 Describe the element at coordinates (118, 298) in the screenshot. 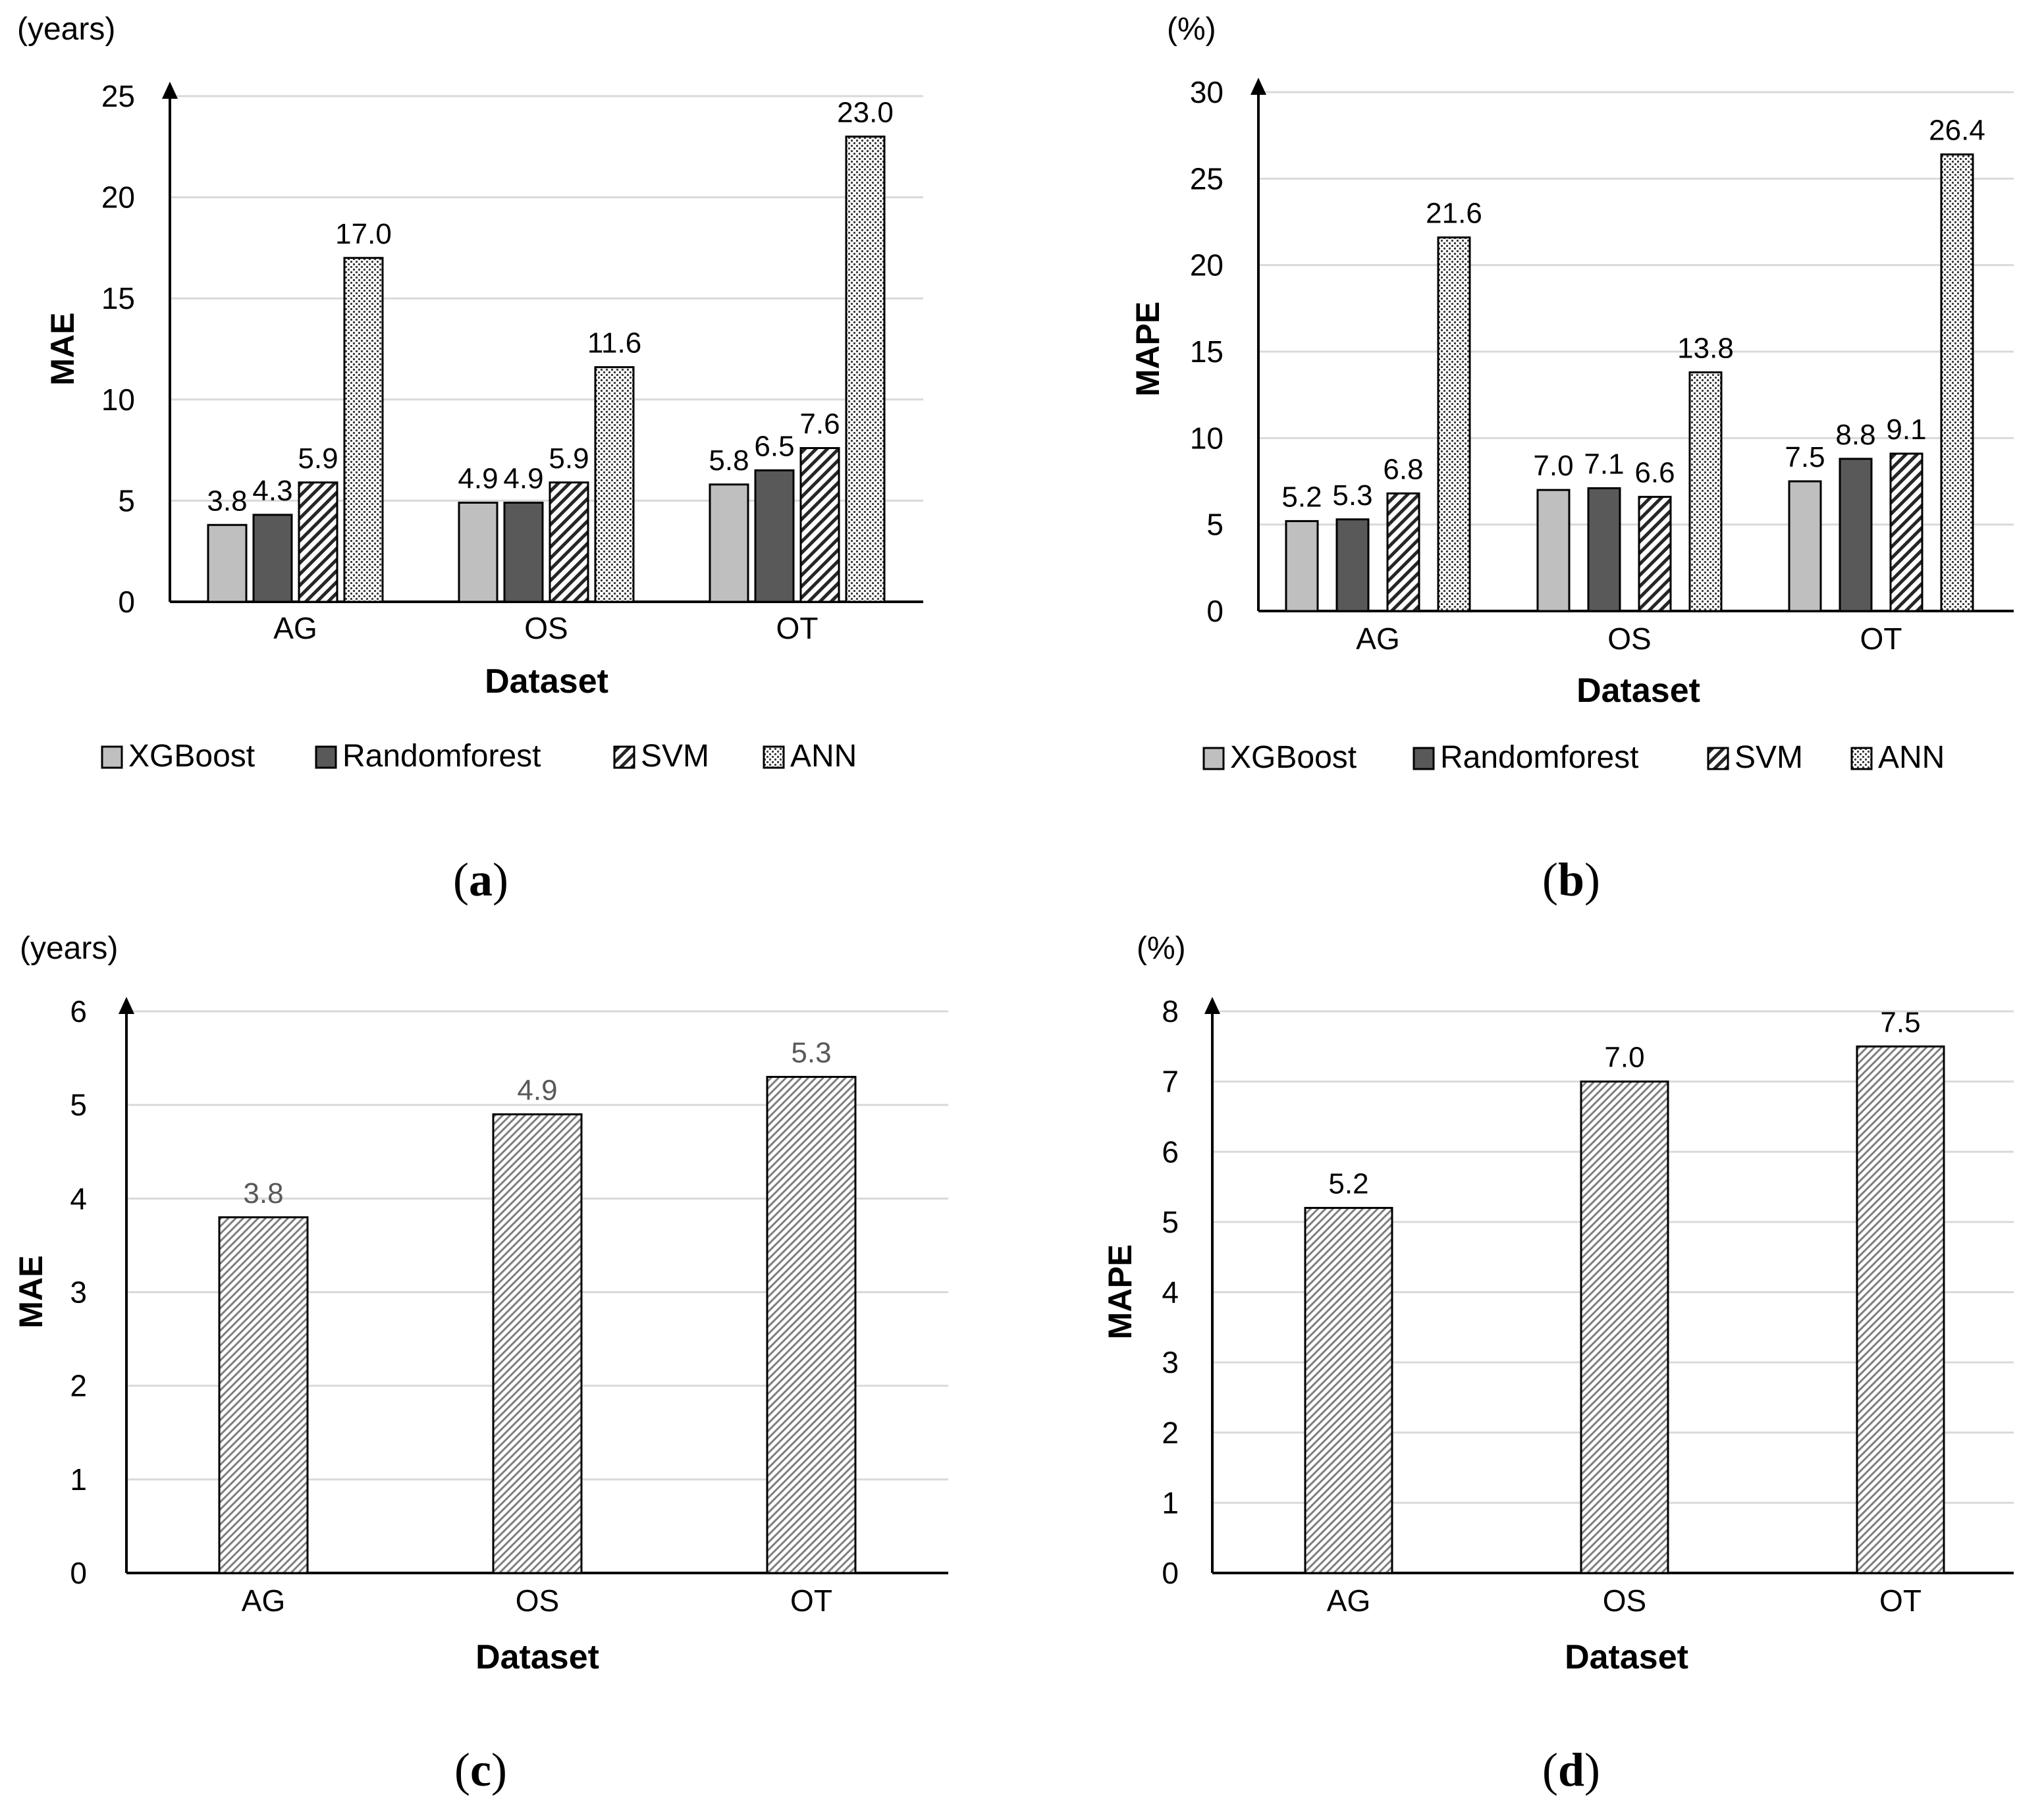

I see `y-tick-label: 15` at that location.